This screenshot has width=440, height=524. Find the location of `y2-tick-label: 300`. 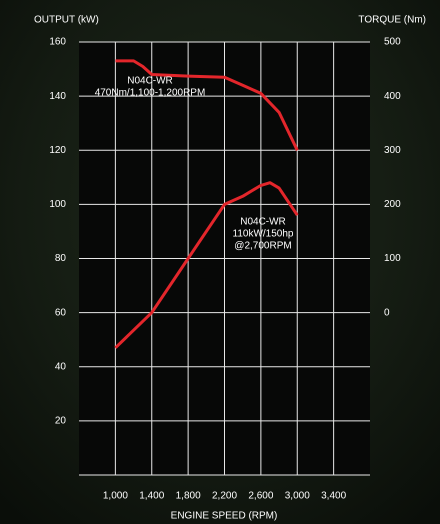

y2-tick-label: 300 is located at coordinates (392, 150).